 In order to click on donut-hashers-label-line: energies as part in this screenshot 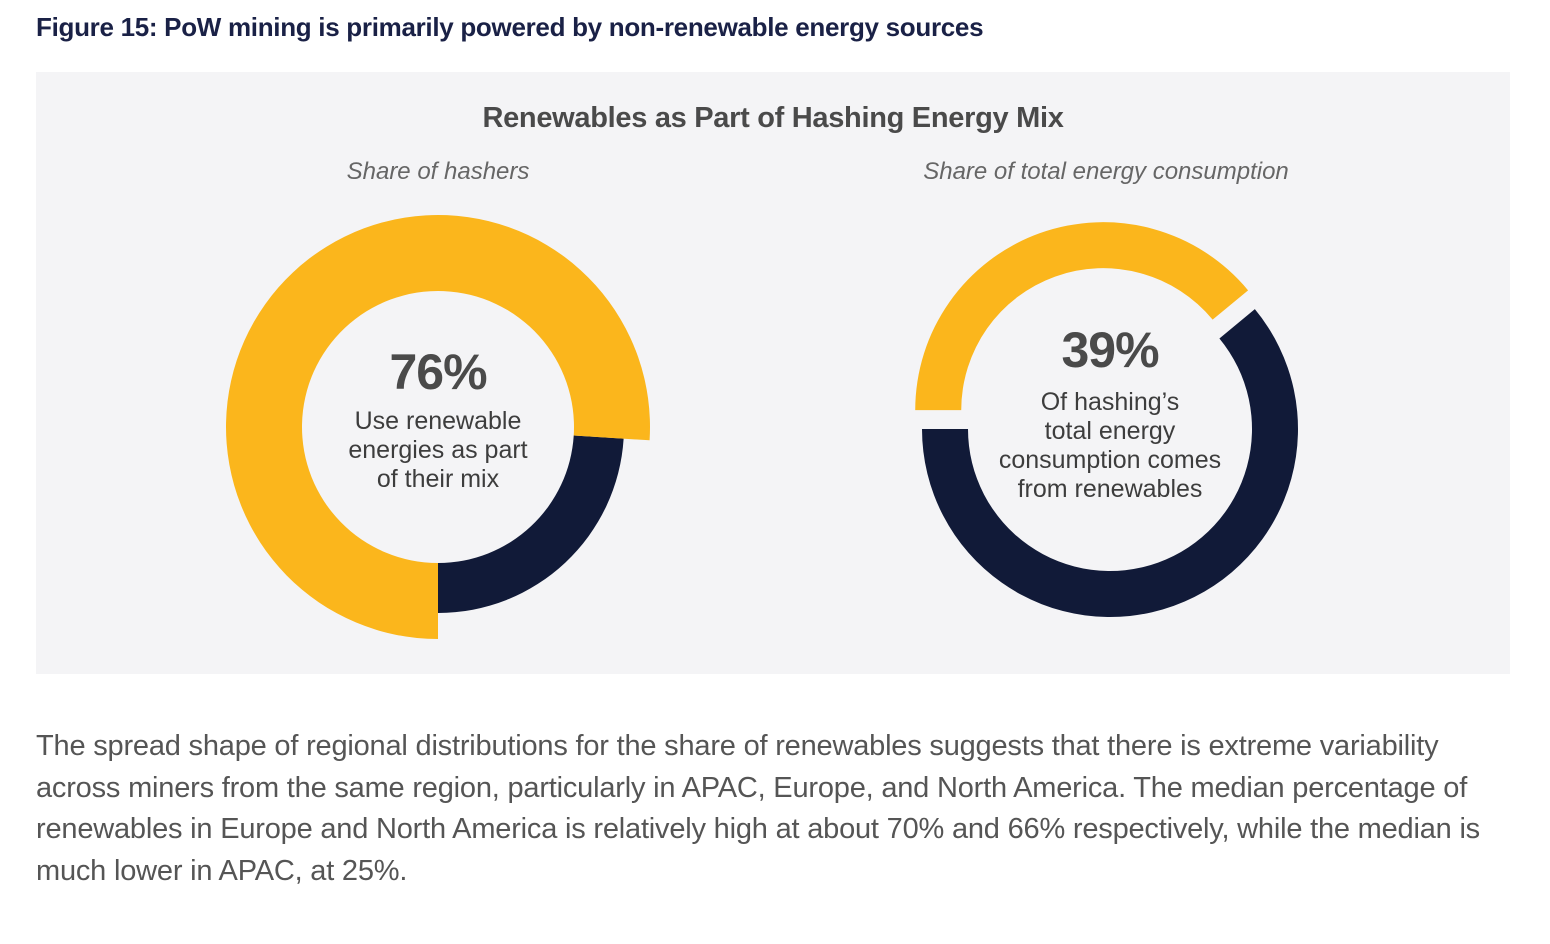, I will do `click(438, 450)`.